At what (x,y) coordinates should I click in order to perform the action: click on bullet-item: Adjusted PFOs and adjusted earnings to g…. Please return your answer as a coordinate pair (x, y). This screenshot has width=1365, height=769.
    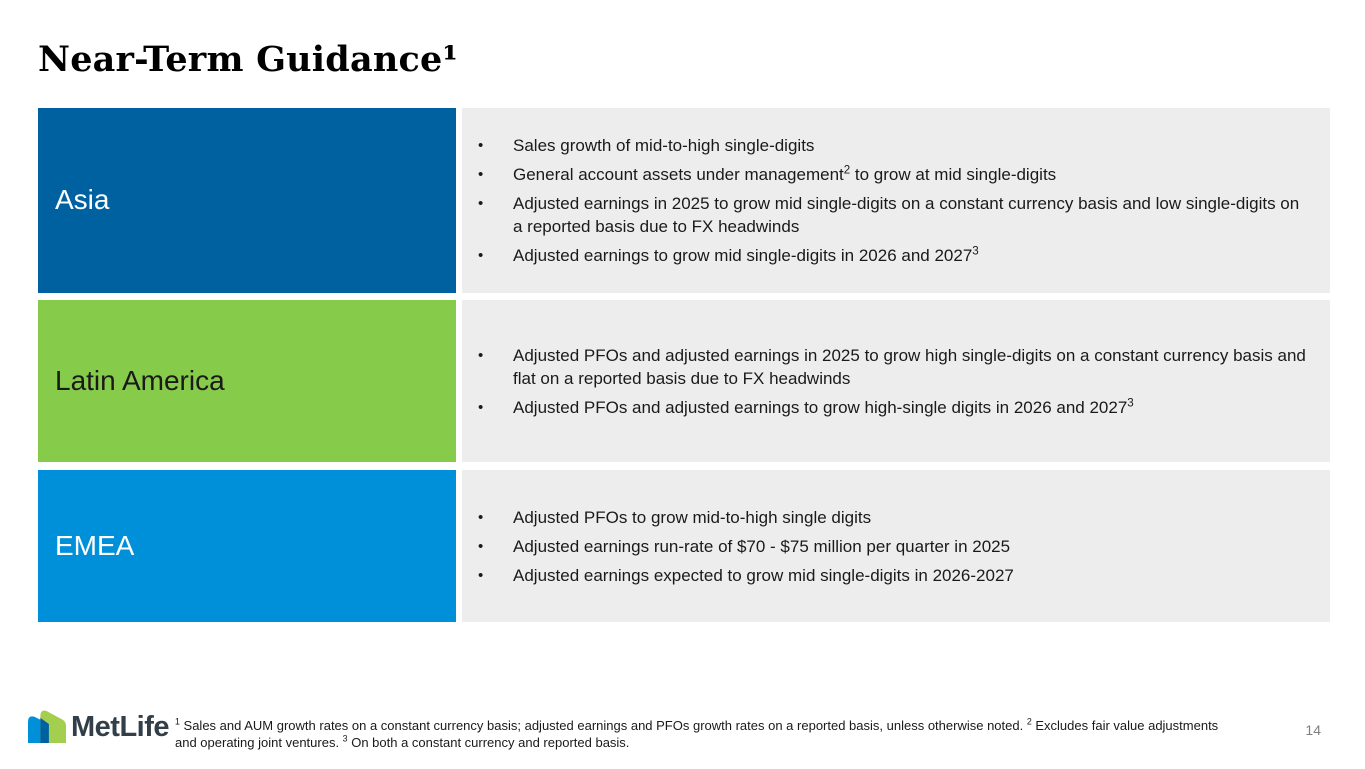
    Looking at the image, I should click on (885, 407).